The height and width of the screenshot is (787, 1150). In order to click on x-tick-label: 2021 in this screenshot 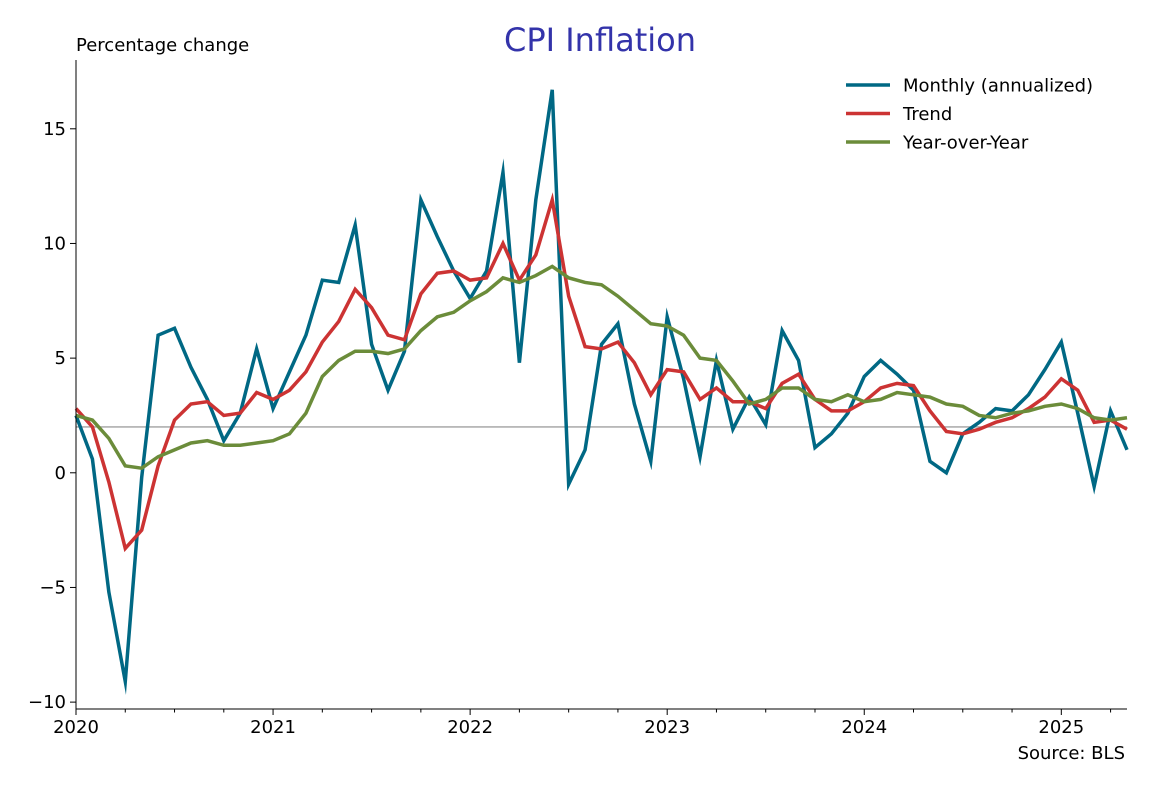, I will do `click(273, 727)`.